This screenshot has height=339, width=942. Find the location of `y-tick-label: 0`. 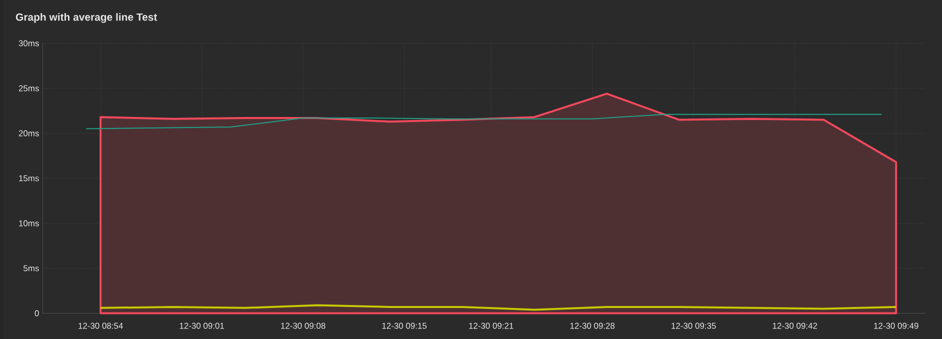

y-tick-label: 0 is located at coordinates (36, 313).